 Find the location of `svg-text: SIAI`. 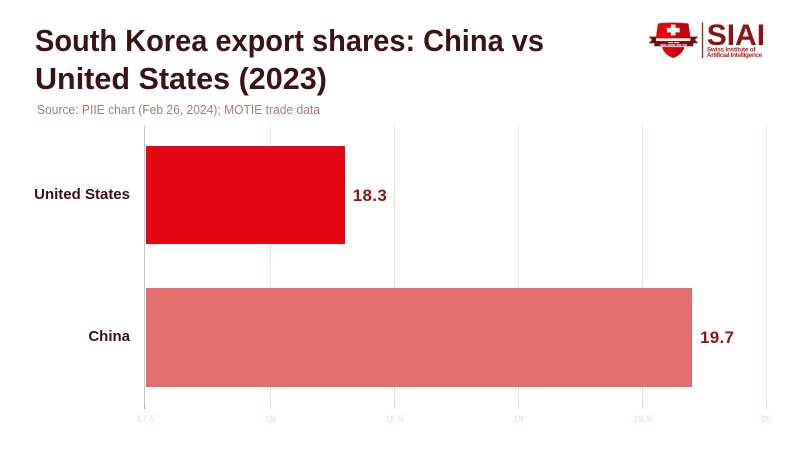

svg-text: SIAI is located at coordinates (736, 35).